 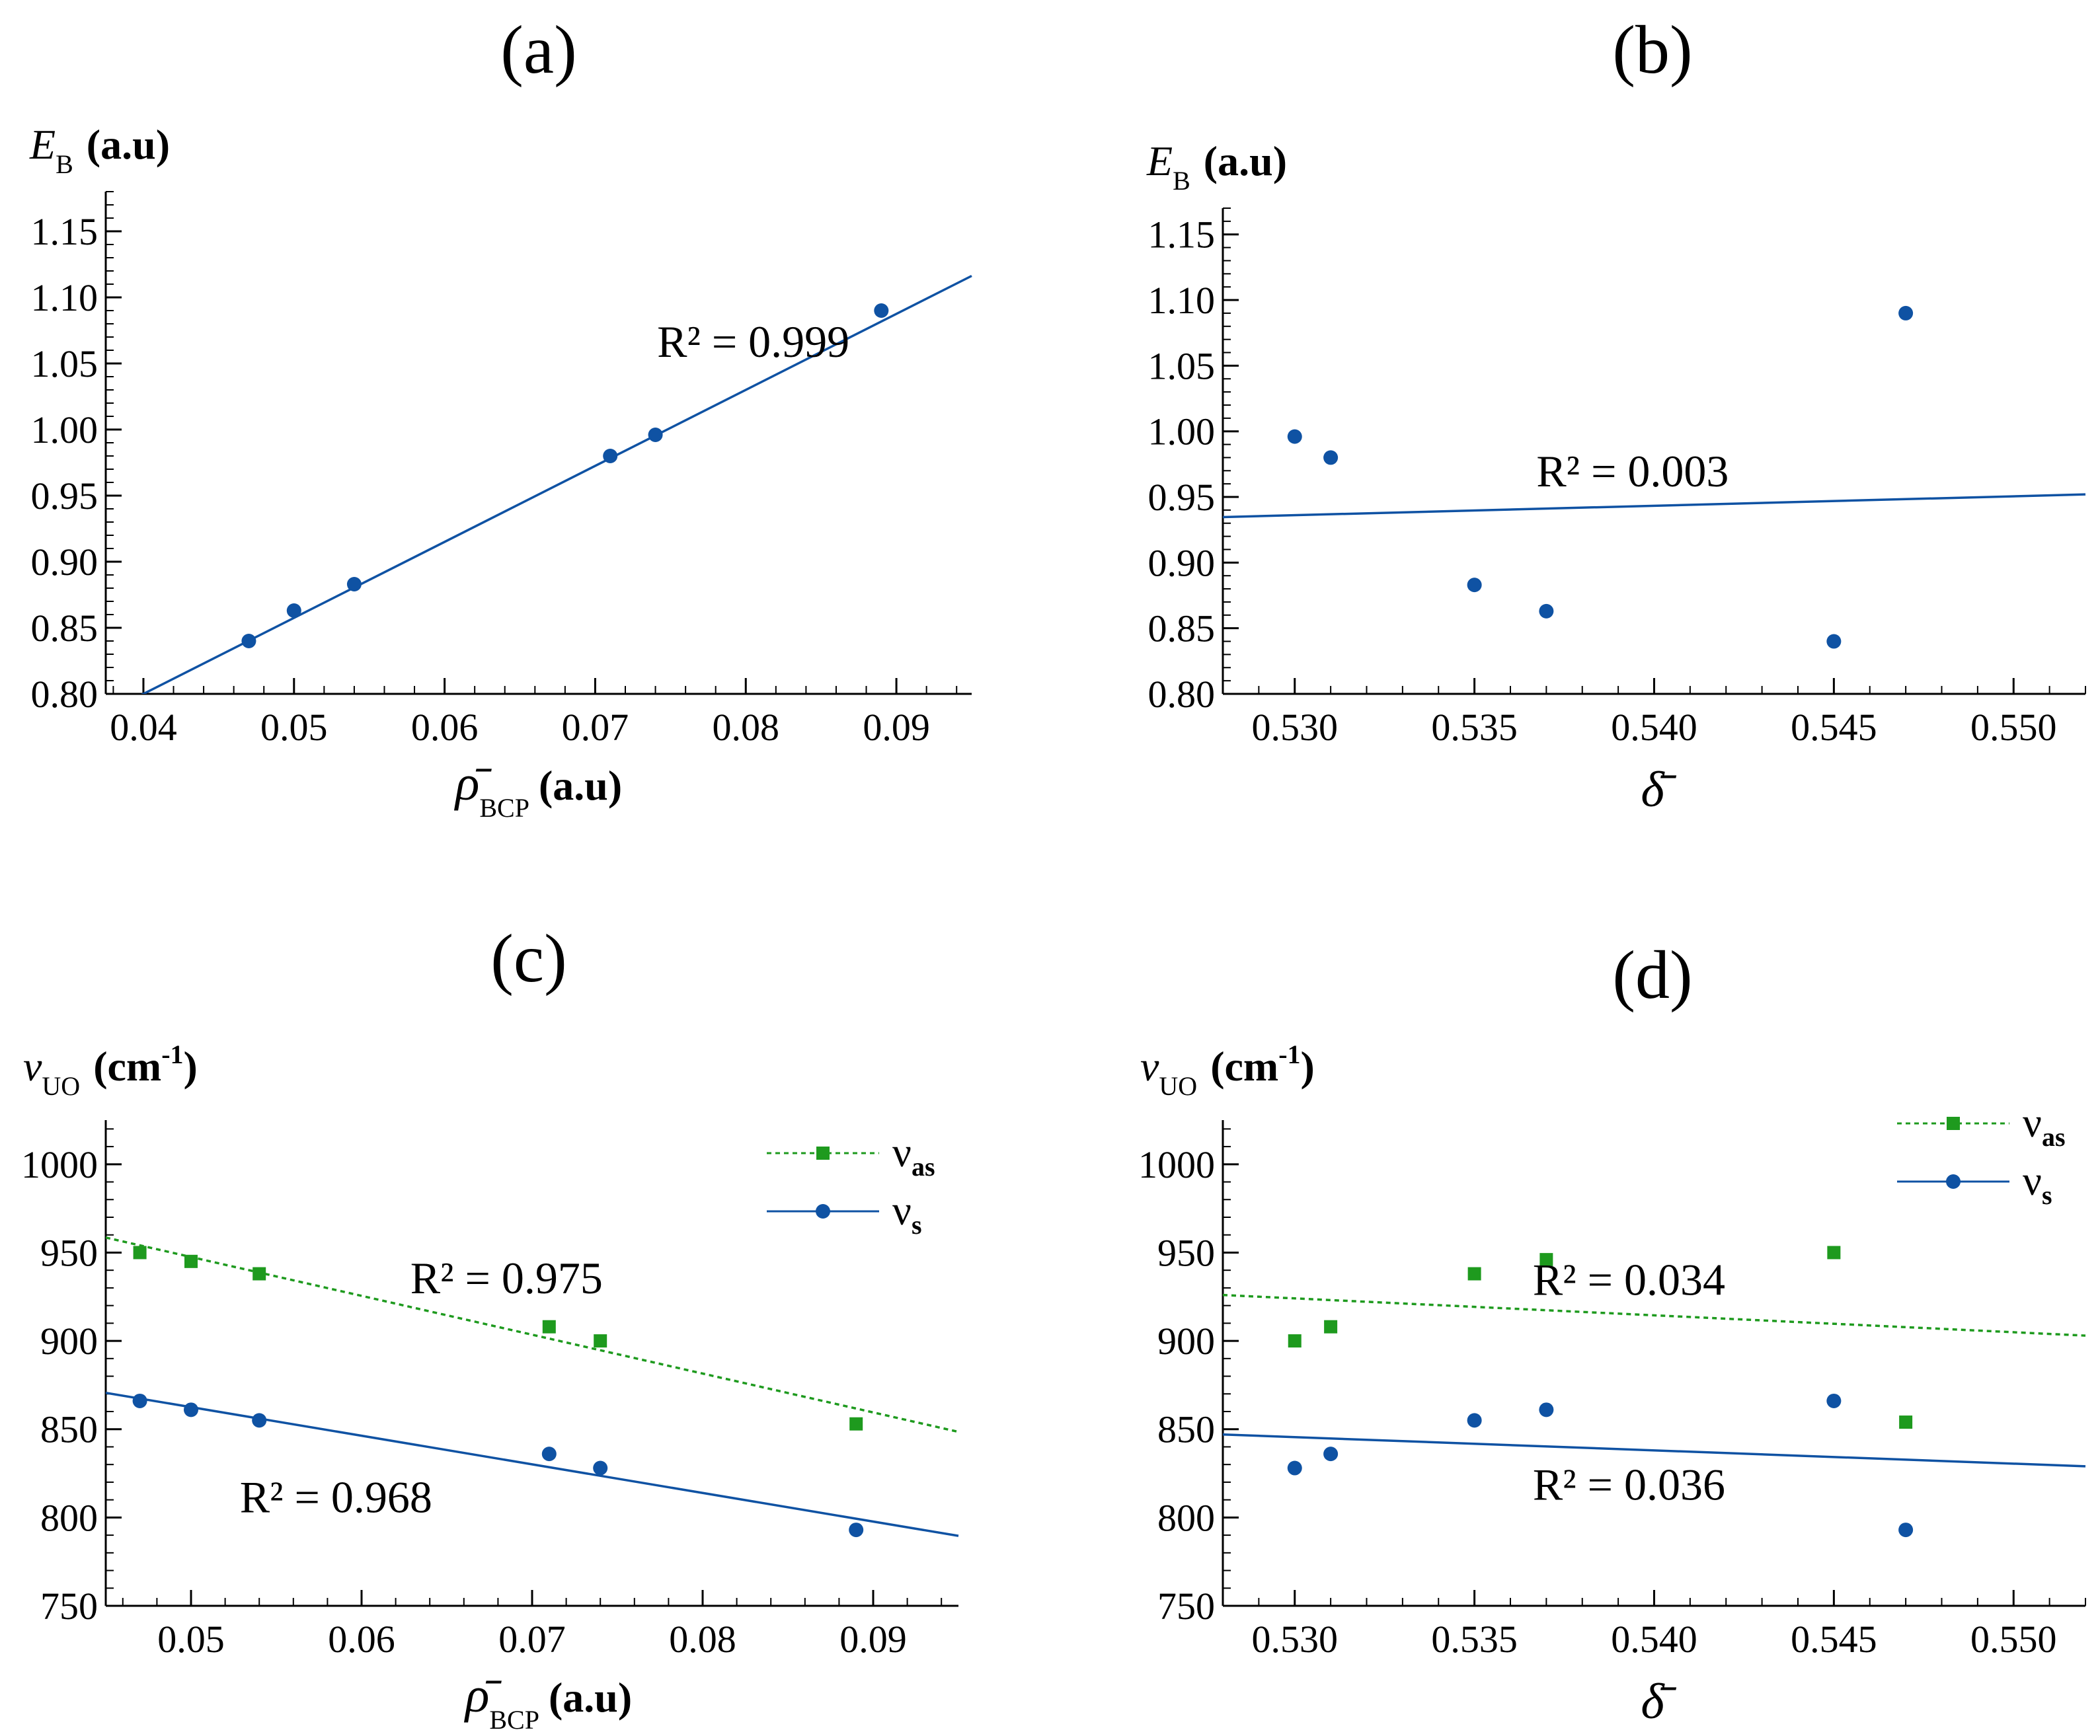 I want to click on fit-line-ν_as, so click(x=1654, y=1315).